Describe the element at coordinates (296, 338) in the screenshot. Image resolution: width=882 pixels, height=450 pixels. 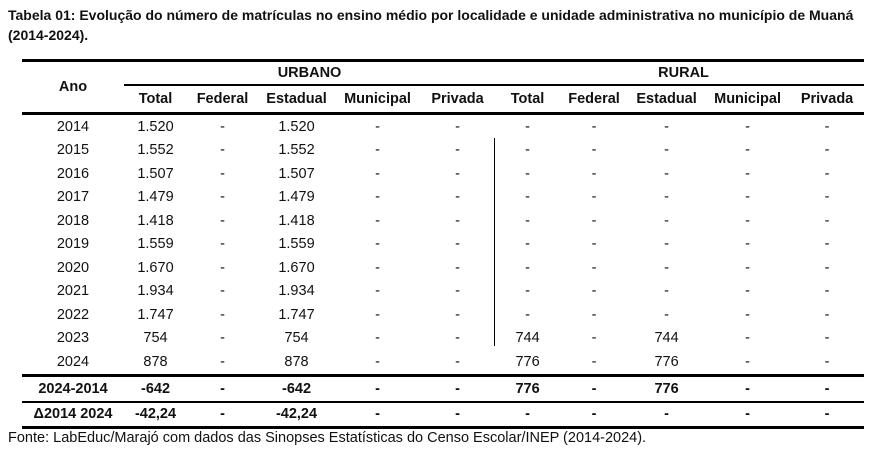
I see `table-cell: 754` at that location.